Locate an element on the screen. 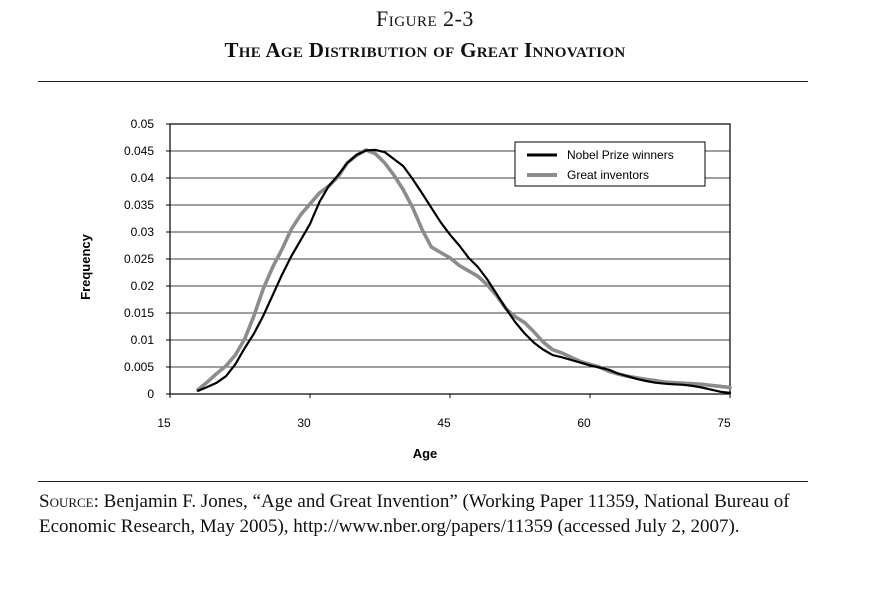  y-axis-label: Frequency is located at coordinates (85, 266).